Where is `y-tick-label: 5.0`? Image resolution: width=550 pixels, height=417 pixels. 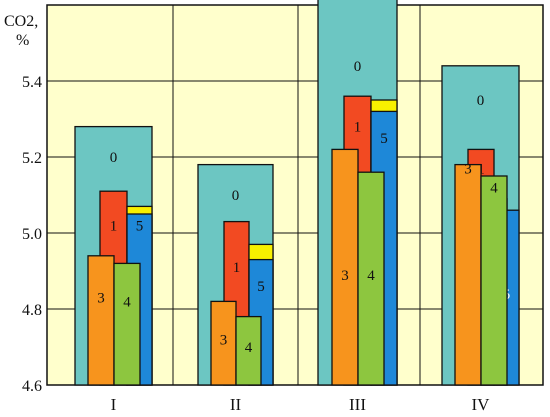 y-tick-label: 5.0 is located at coordinates (32, 234).